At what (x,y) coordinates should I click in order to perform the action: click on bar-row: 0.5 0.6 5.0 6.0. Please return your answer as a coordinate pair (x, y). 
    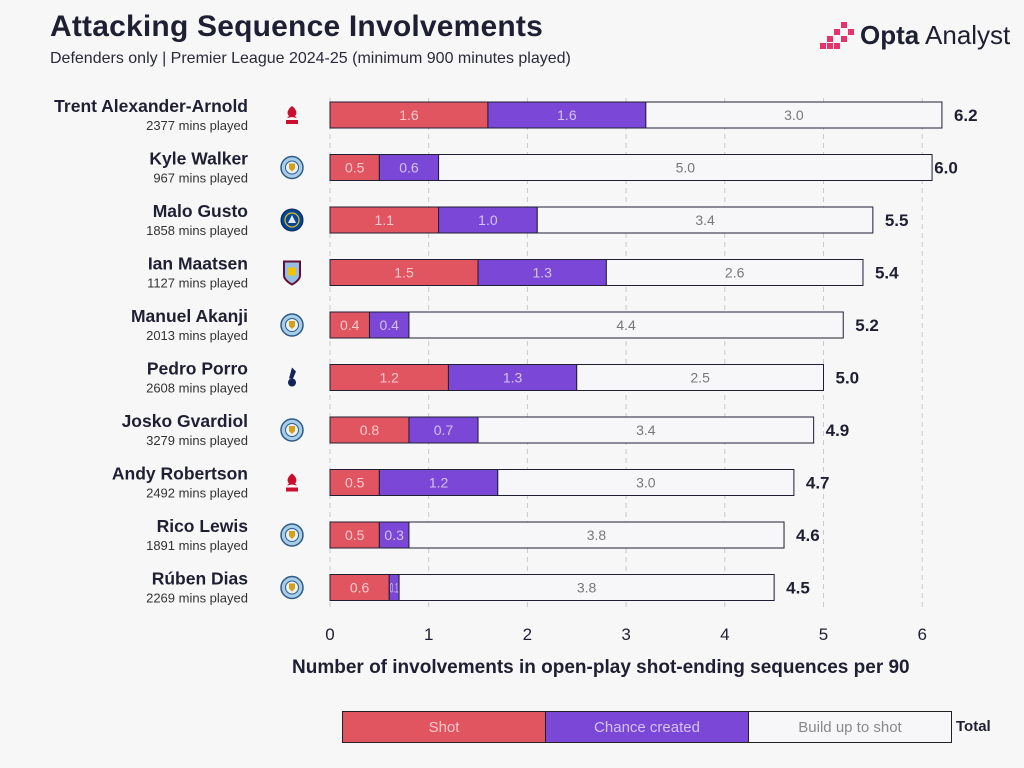
    Looking at the image, I should click on (643, 167).